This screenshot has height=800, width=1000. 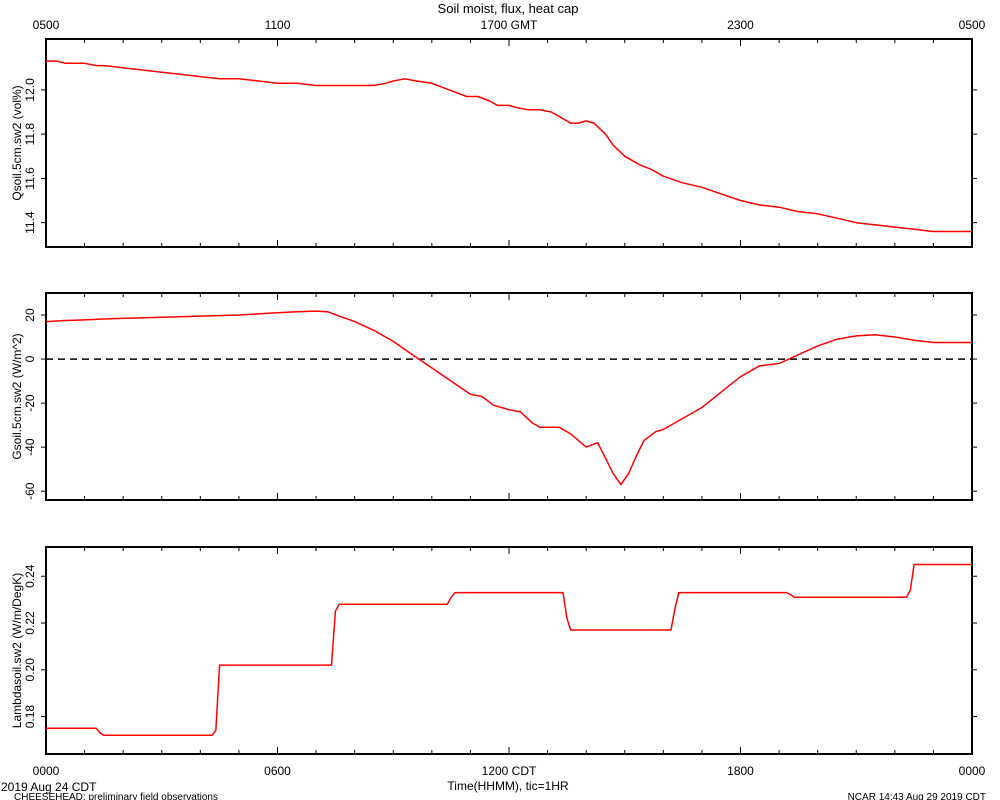 What do you see at coordinates (30, 717) in the screenshot?
I see `y-tick-label: 0.18` at bounding box center [30, 717].